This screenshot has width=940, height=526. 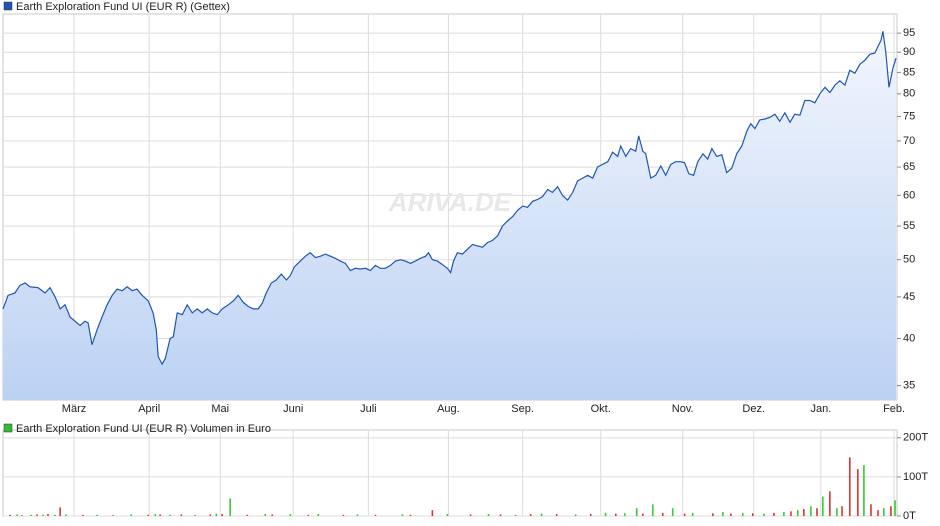 I want to click on x-tick-label: Juli, so click(x=368, y=409).